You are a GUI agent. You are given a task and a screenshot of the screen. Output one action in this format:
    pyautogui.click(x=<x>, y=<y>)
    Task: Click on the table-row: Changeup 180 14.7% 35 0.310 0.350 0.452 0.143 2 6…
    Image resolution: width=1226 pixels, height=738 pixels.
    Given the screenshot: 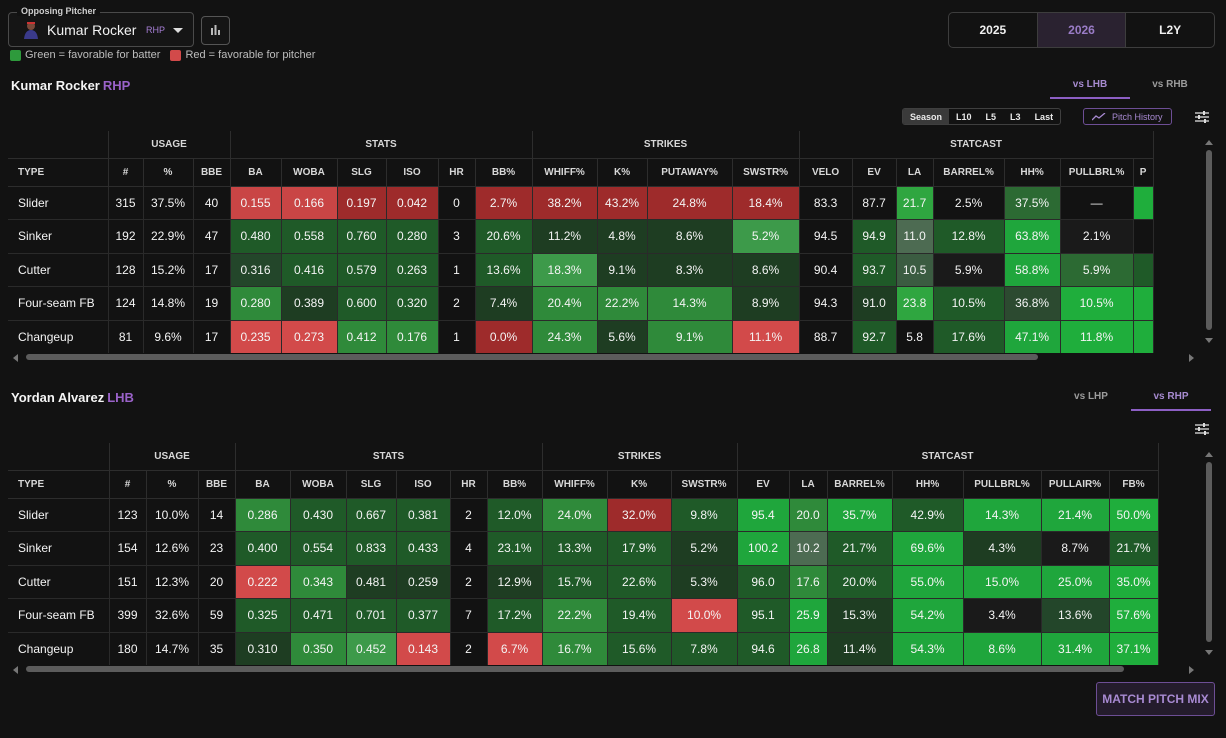 What is the action you would take?
    pyautogui.click(x=583, y=648)
    